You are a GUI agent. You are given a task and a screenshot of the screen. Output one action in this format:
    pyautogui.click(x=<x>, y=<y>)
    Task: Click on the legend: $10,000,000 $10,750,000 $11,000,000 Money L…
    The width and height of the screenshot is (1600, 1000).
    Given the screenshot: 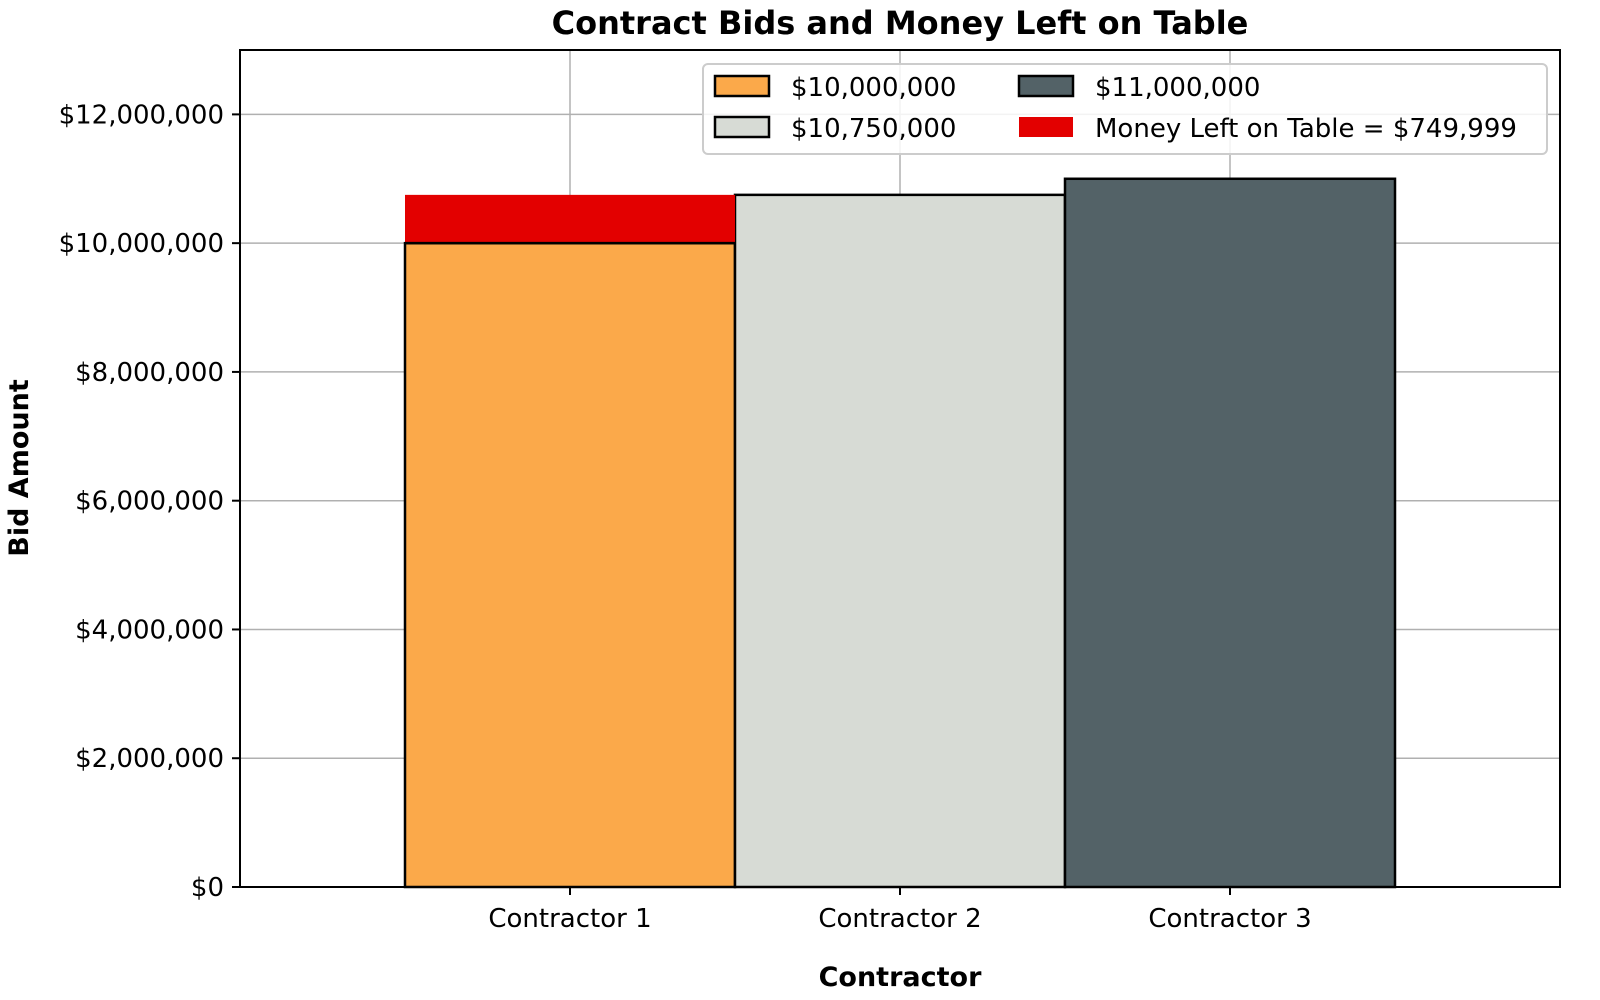 What is the action you would take?
    pyautogui.click(x=1125, y=109)
    